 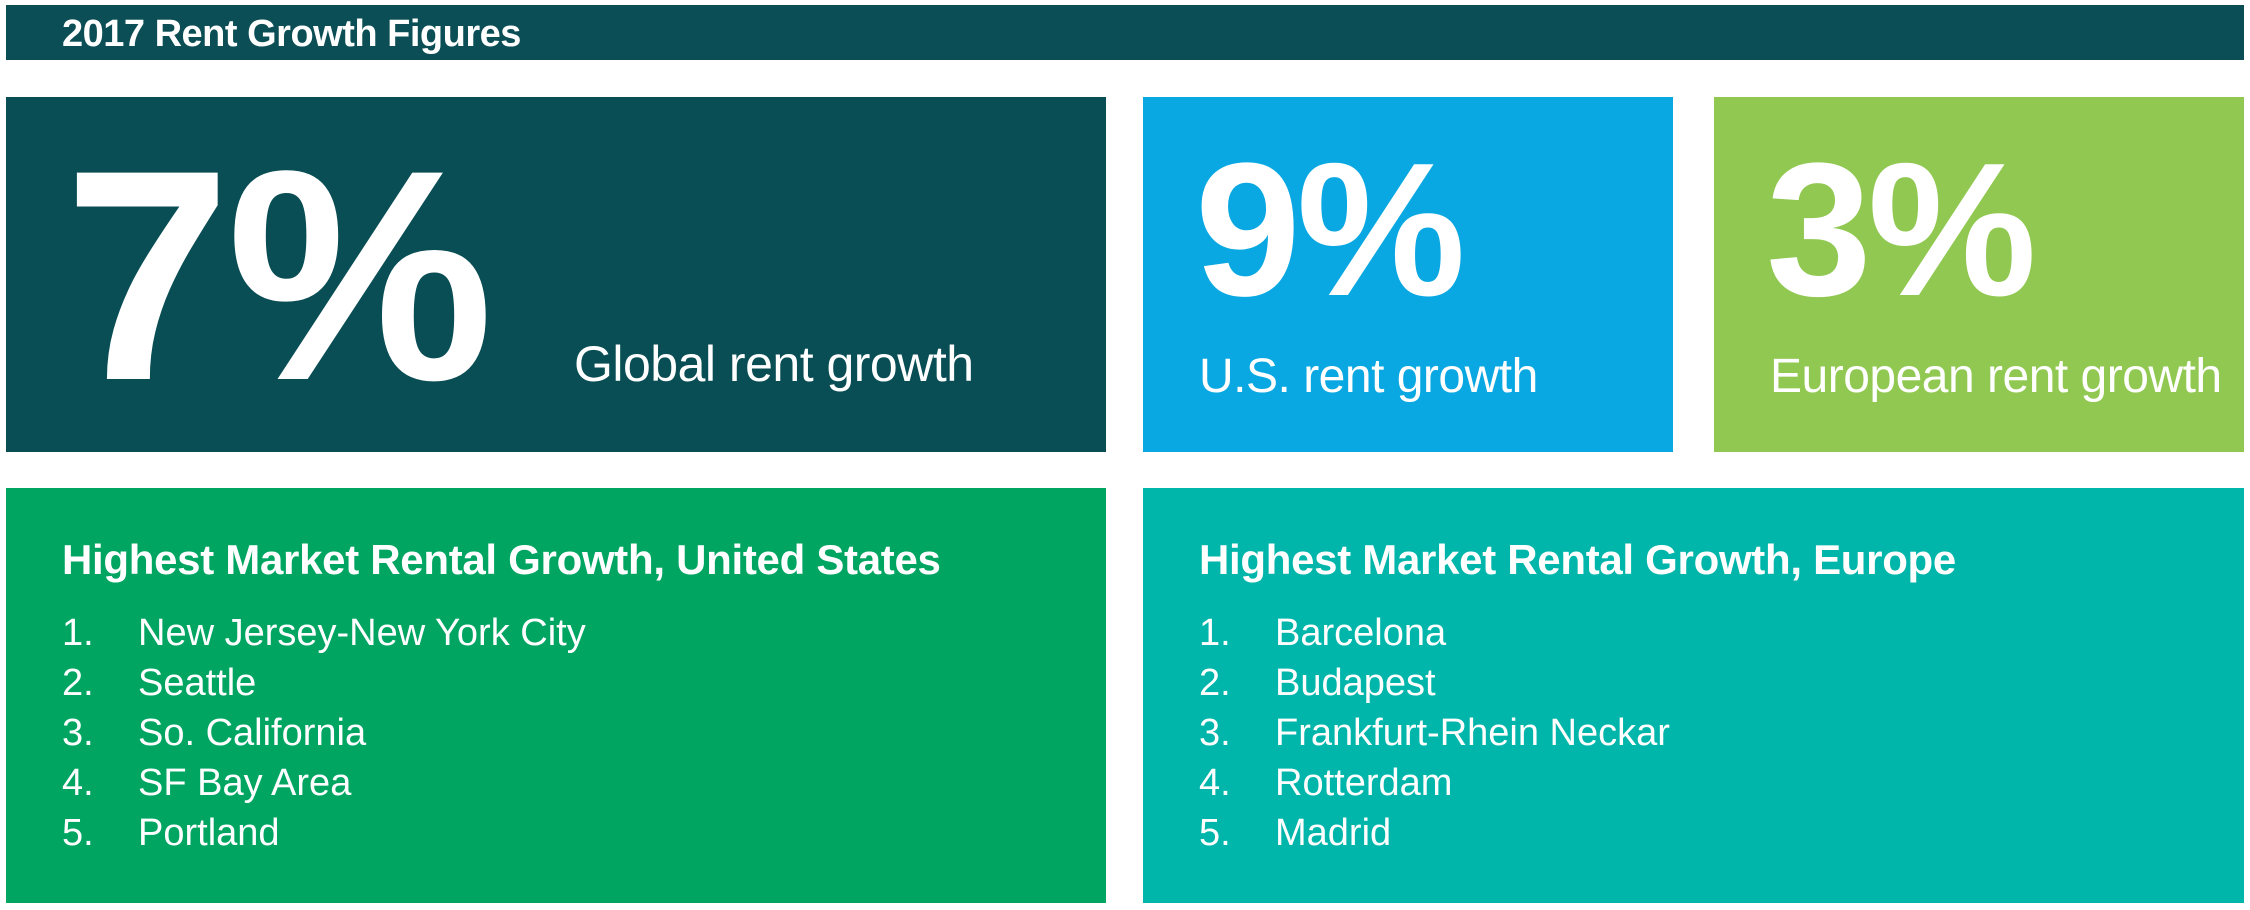 I want to click on europe-list-title: Highest Market Rental Growth, Europe, so click(x=1577, y=559).